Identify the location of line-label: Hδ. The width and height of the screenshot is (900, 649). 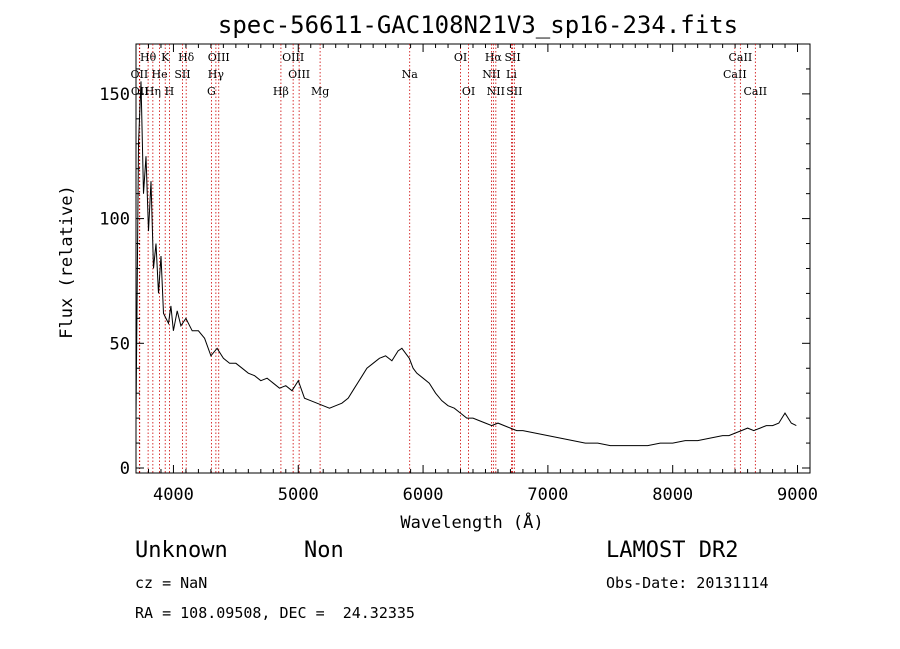
(186, 57).